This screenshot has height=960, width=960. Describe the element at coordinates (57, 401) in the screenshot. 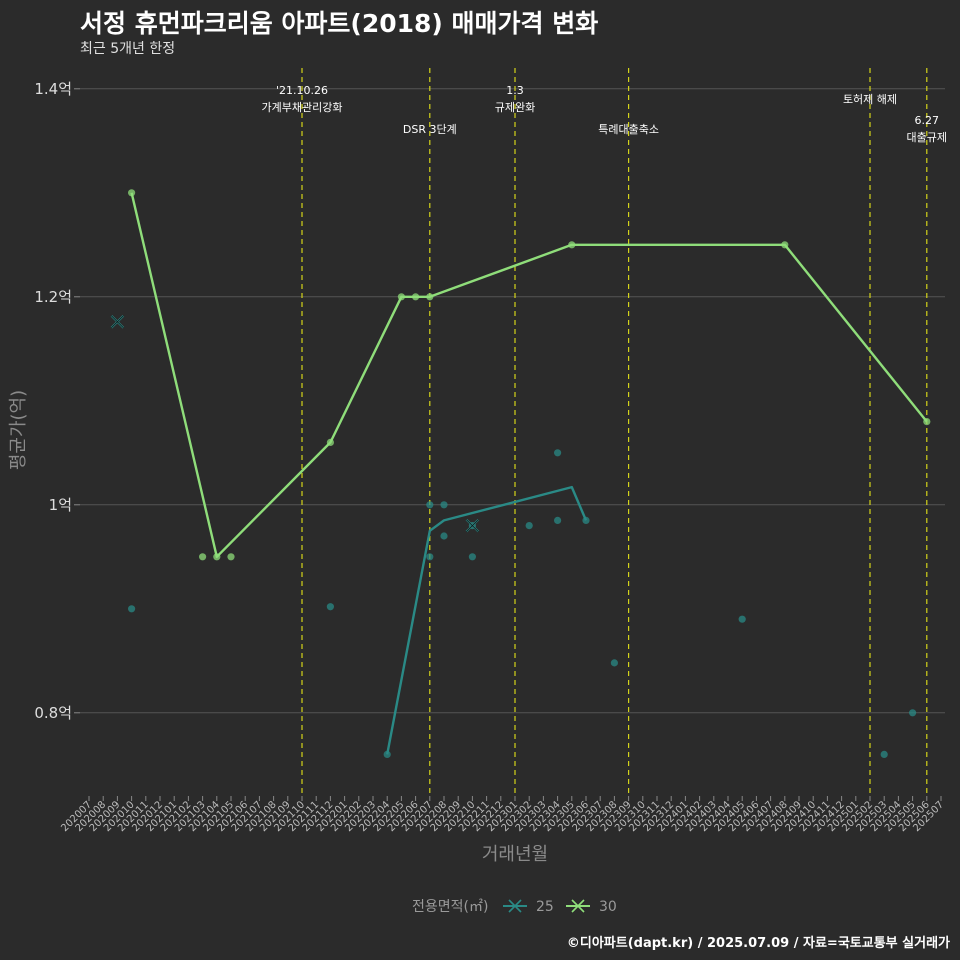

I see `y-axis-ticks: 0.8억 1억 1.2억 1.4억` at that location.